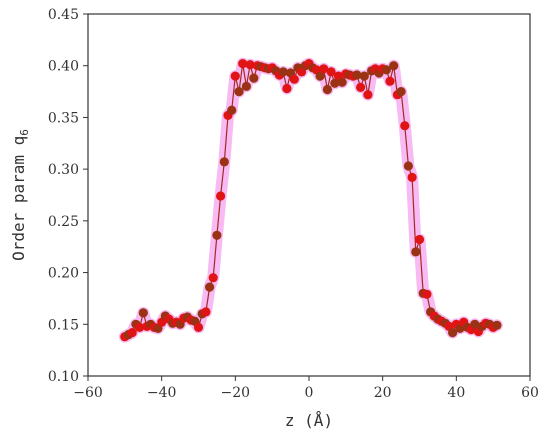 This screenshot has width=550, height=433. Describe the element at coordinates (24, 132) in the screenshot. I see `y-axis-title-subscript: 6` at that location.